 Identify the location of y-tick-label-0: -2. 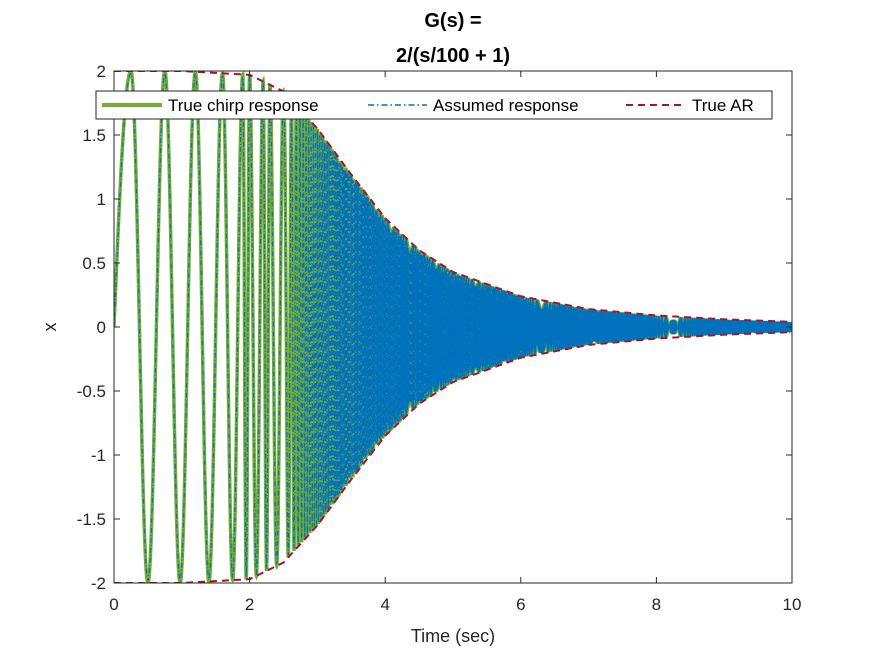
(98, 583).